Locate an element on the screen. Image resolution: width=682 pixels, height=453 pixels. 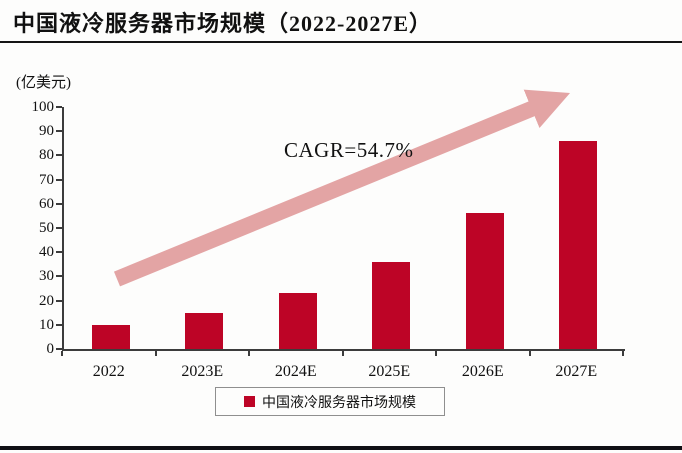
page-title: 中国液冷服务器市场规模（2022-2027E） is located at coordinates (223, 23).